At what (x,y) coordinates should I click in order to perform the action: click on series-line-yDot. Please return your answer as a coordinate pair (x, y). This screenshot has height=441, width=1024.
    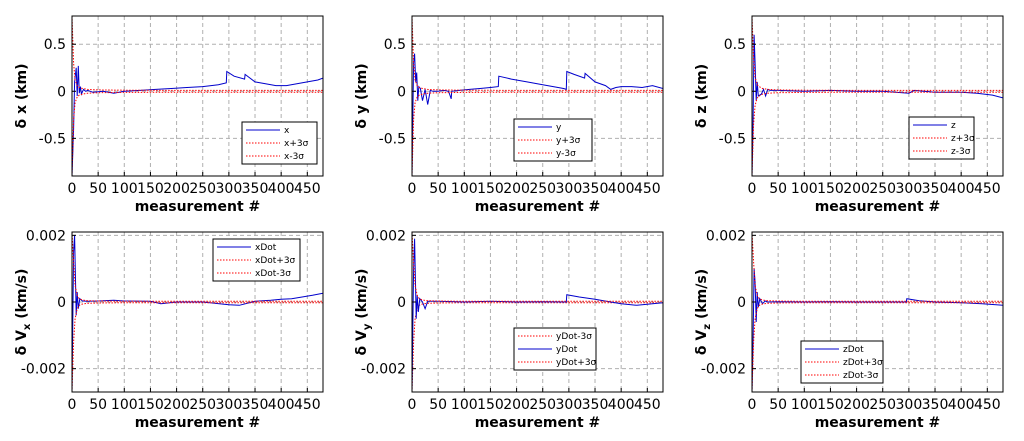
    Looking at the image, I should click on (537, 315).